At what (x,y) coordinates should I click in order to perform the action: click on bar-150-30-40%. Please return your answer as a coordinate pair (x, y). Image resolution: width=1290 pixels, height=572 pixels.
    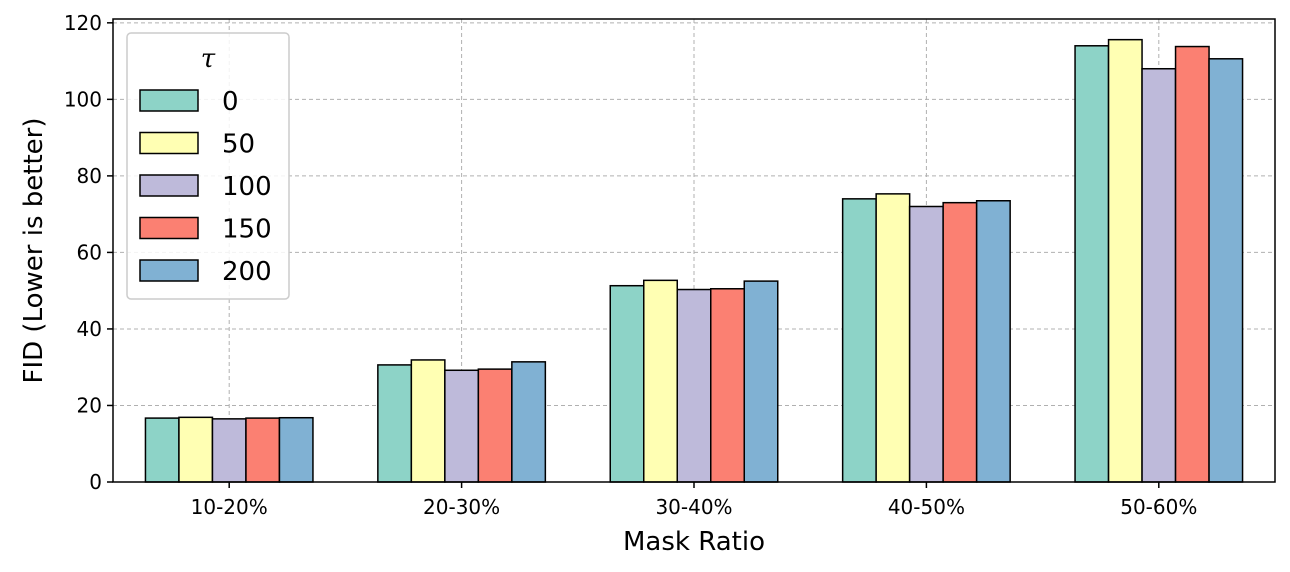
    Looking at the image, I should click on (727, 385).